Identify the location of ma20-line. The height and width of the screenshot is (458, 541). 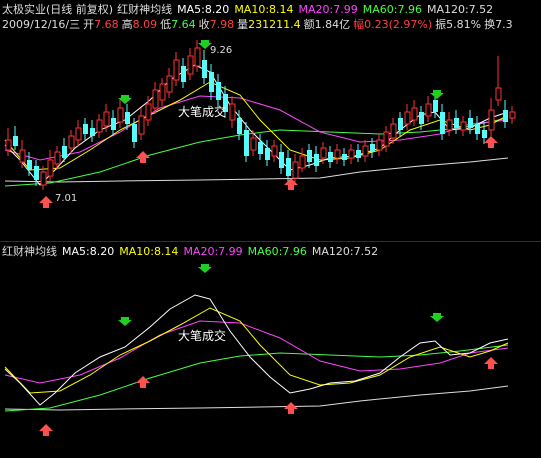
(256, 128).